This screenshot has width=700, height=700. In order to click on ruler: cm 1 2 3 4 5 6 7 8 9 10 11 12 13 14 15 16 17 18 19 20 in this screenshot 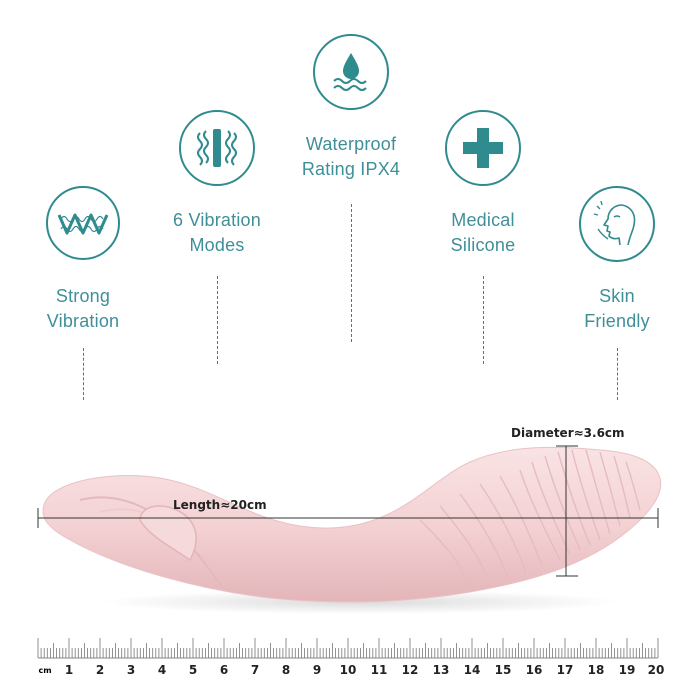, I will do `click(351, 657)`.